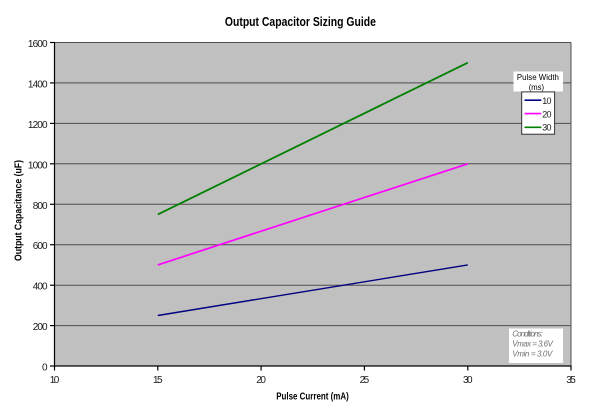 The image size is (600, 410). Describe the element at coordinates (532, 344) in the screenshot. I see `svg-text: Vmax = 3.6V` at that location.